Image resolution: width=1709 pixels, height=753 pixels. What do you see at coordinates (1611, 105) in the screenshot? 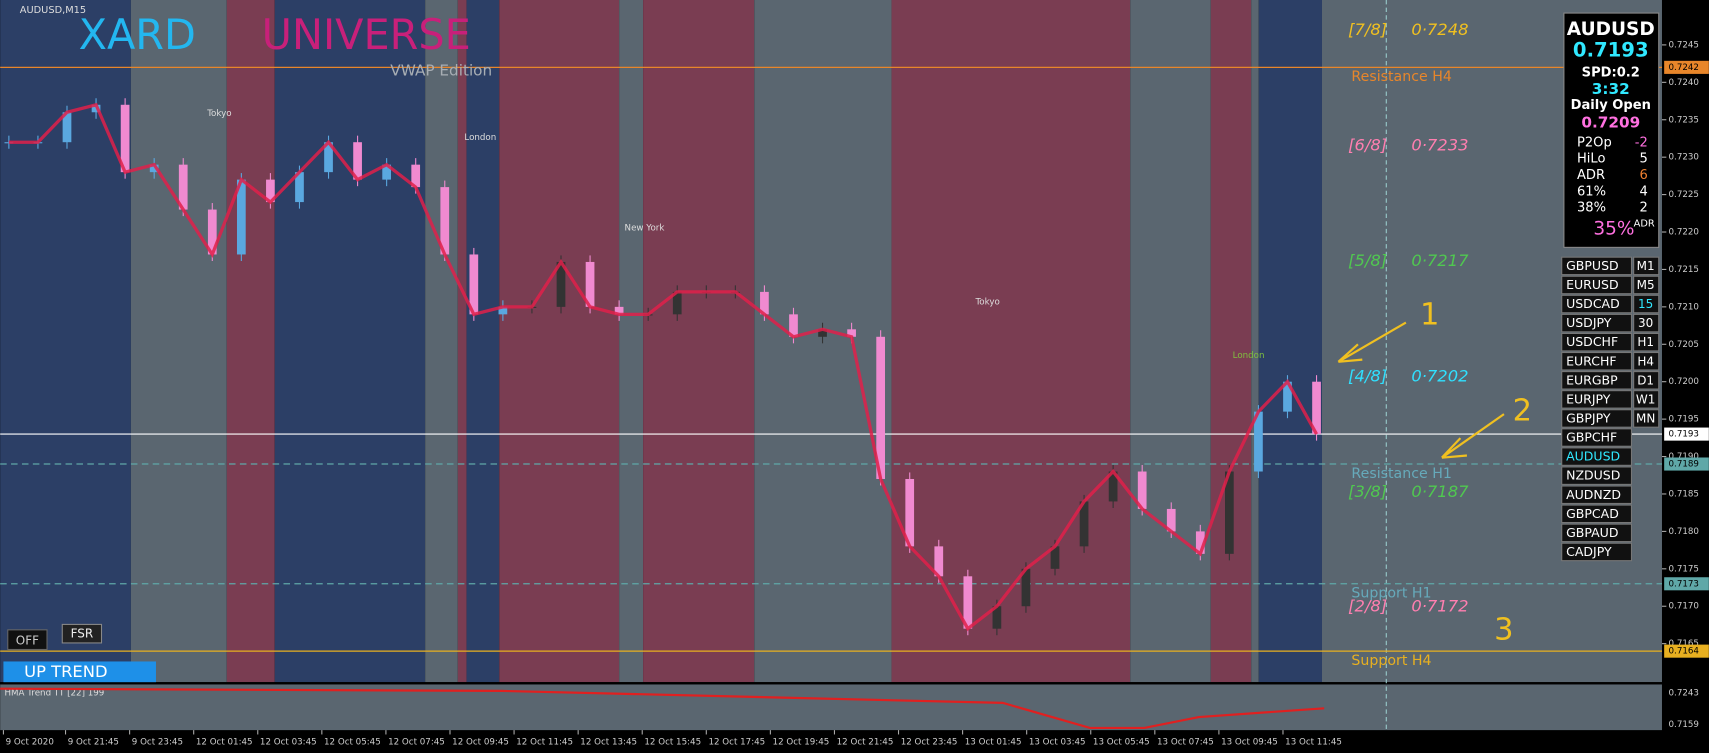
I see `panel-text: Daily Open` at bounding box center [1611, 105].